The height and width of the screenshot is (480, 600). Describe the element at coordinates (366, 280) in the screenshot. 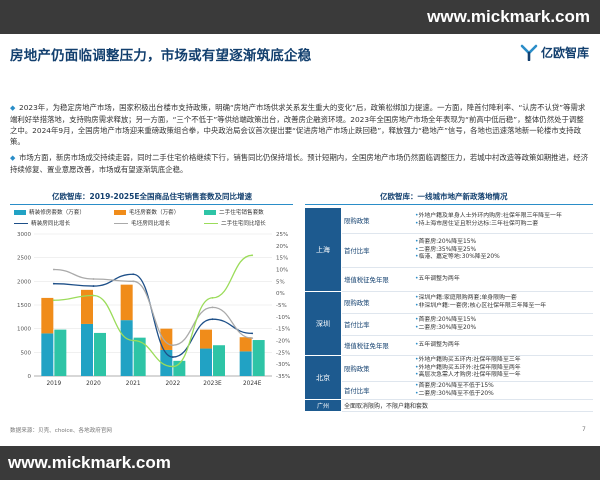

I see `policy-name: 增值税征免年限` at that location.